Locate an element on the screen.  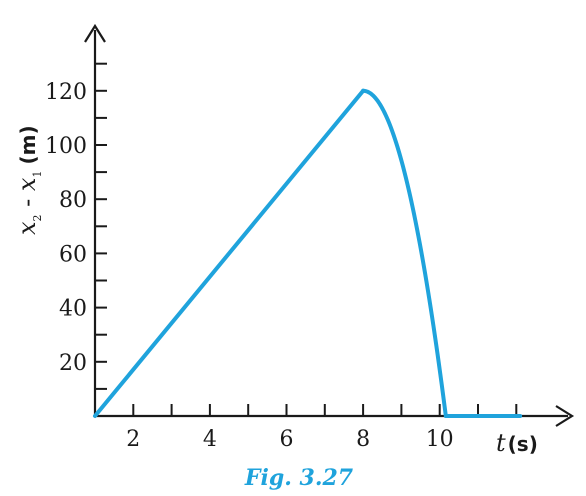
x-tick-label: 8 is located at coordinates (363, 439).